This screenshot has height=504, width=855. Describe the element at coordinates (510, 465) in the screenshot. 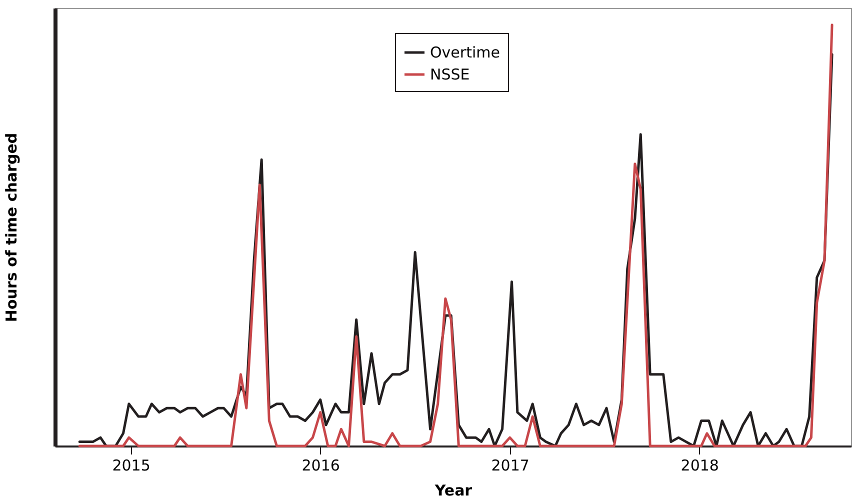

I see `x-tick-label: 2017` at that location.